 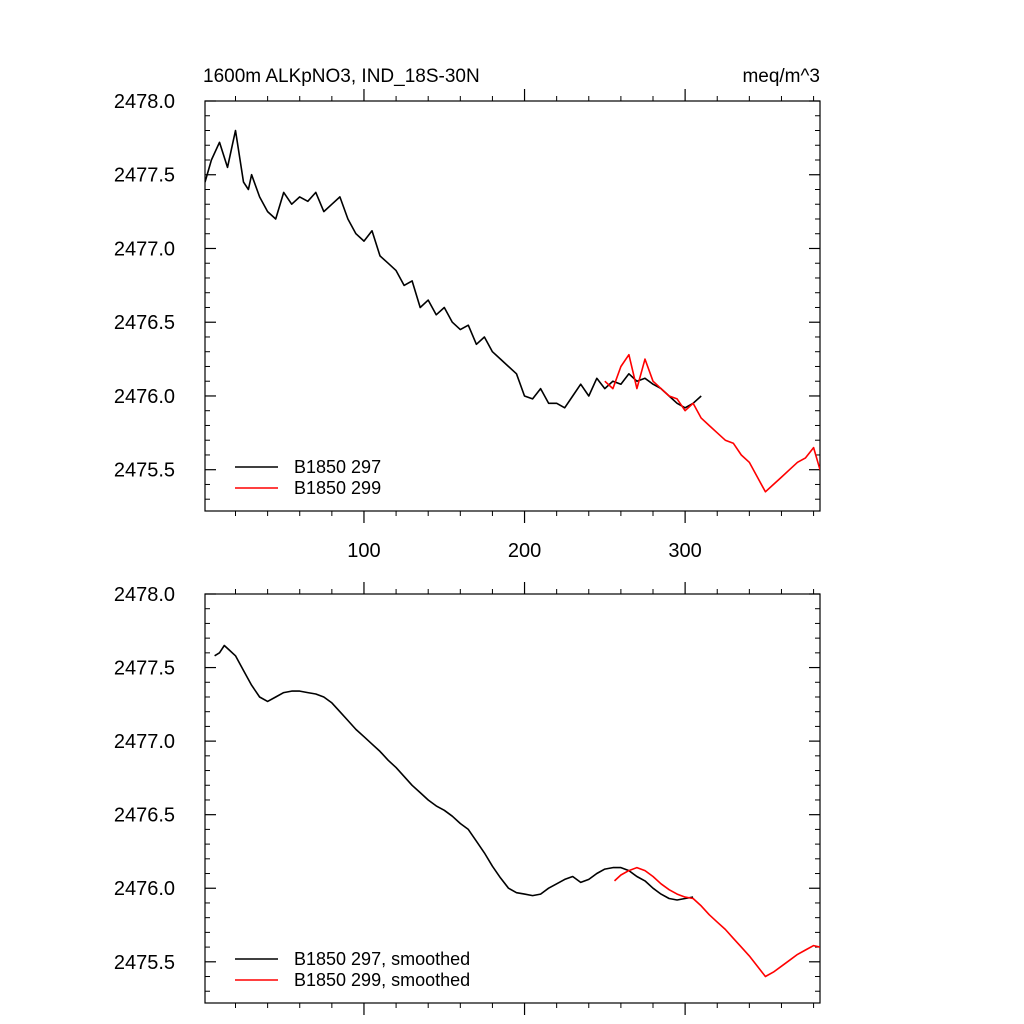 I want to click on units-label: meq/m^3, so click(x=781, y=76).